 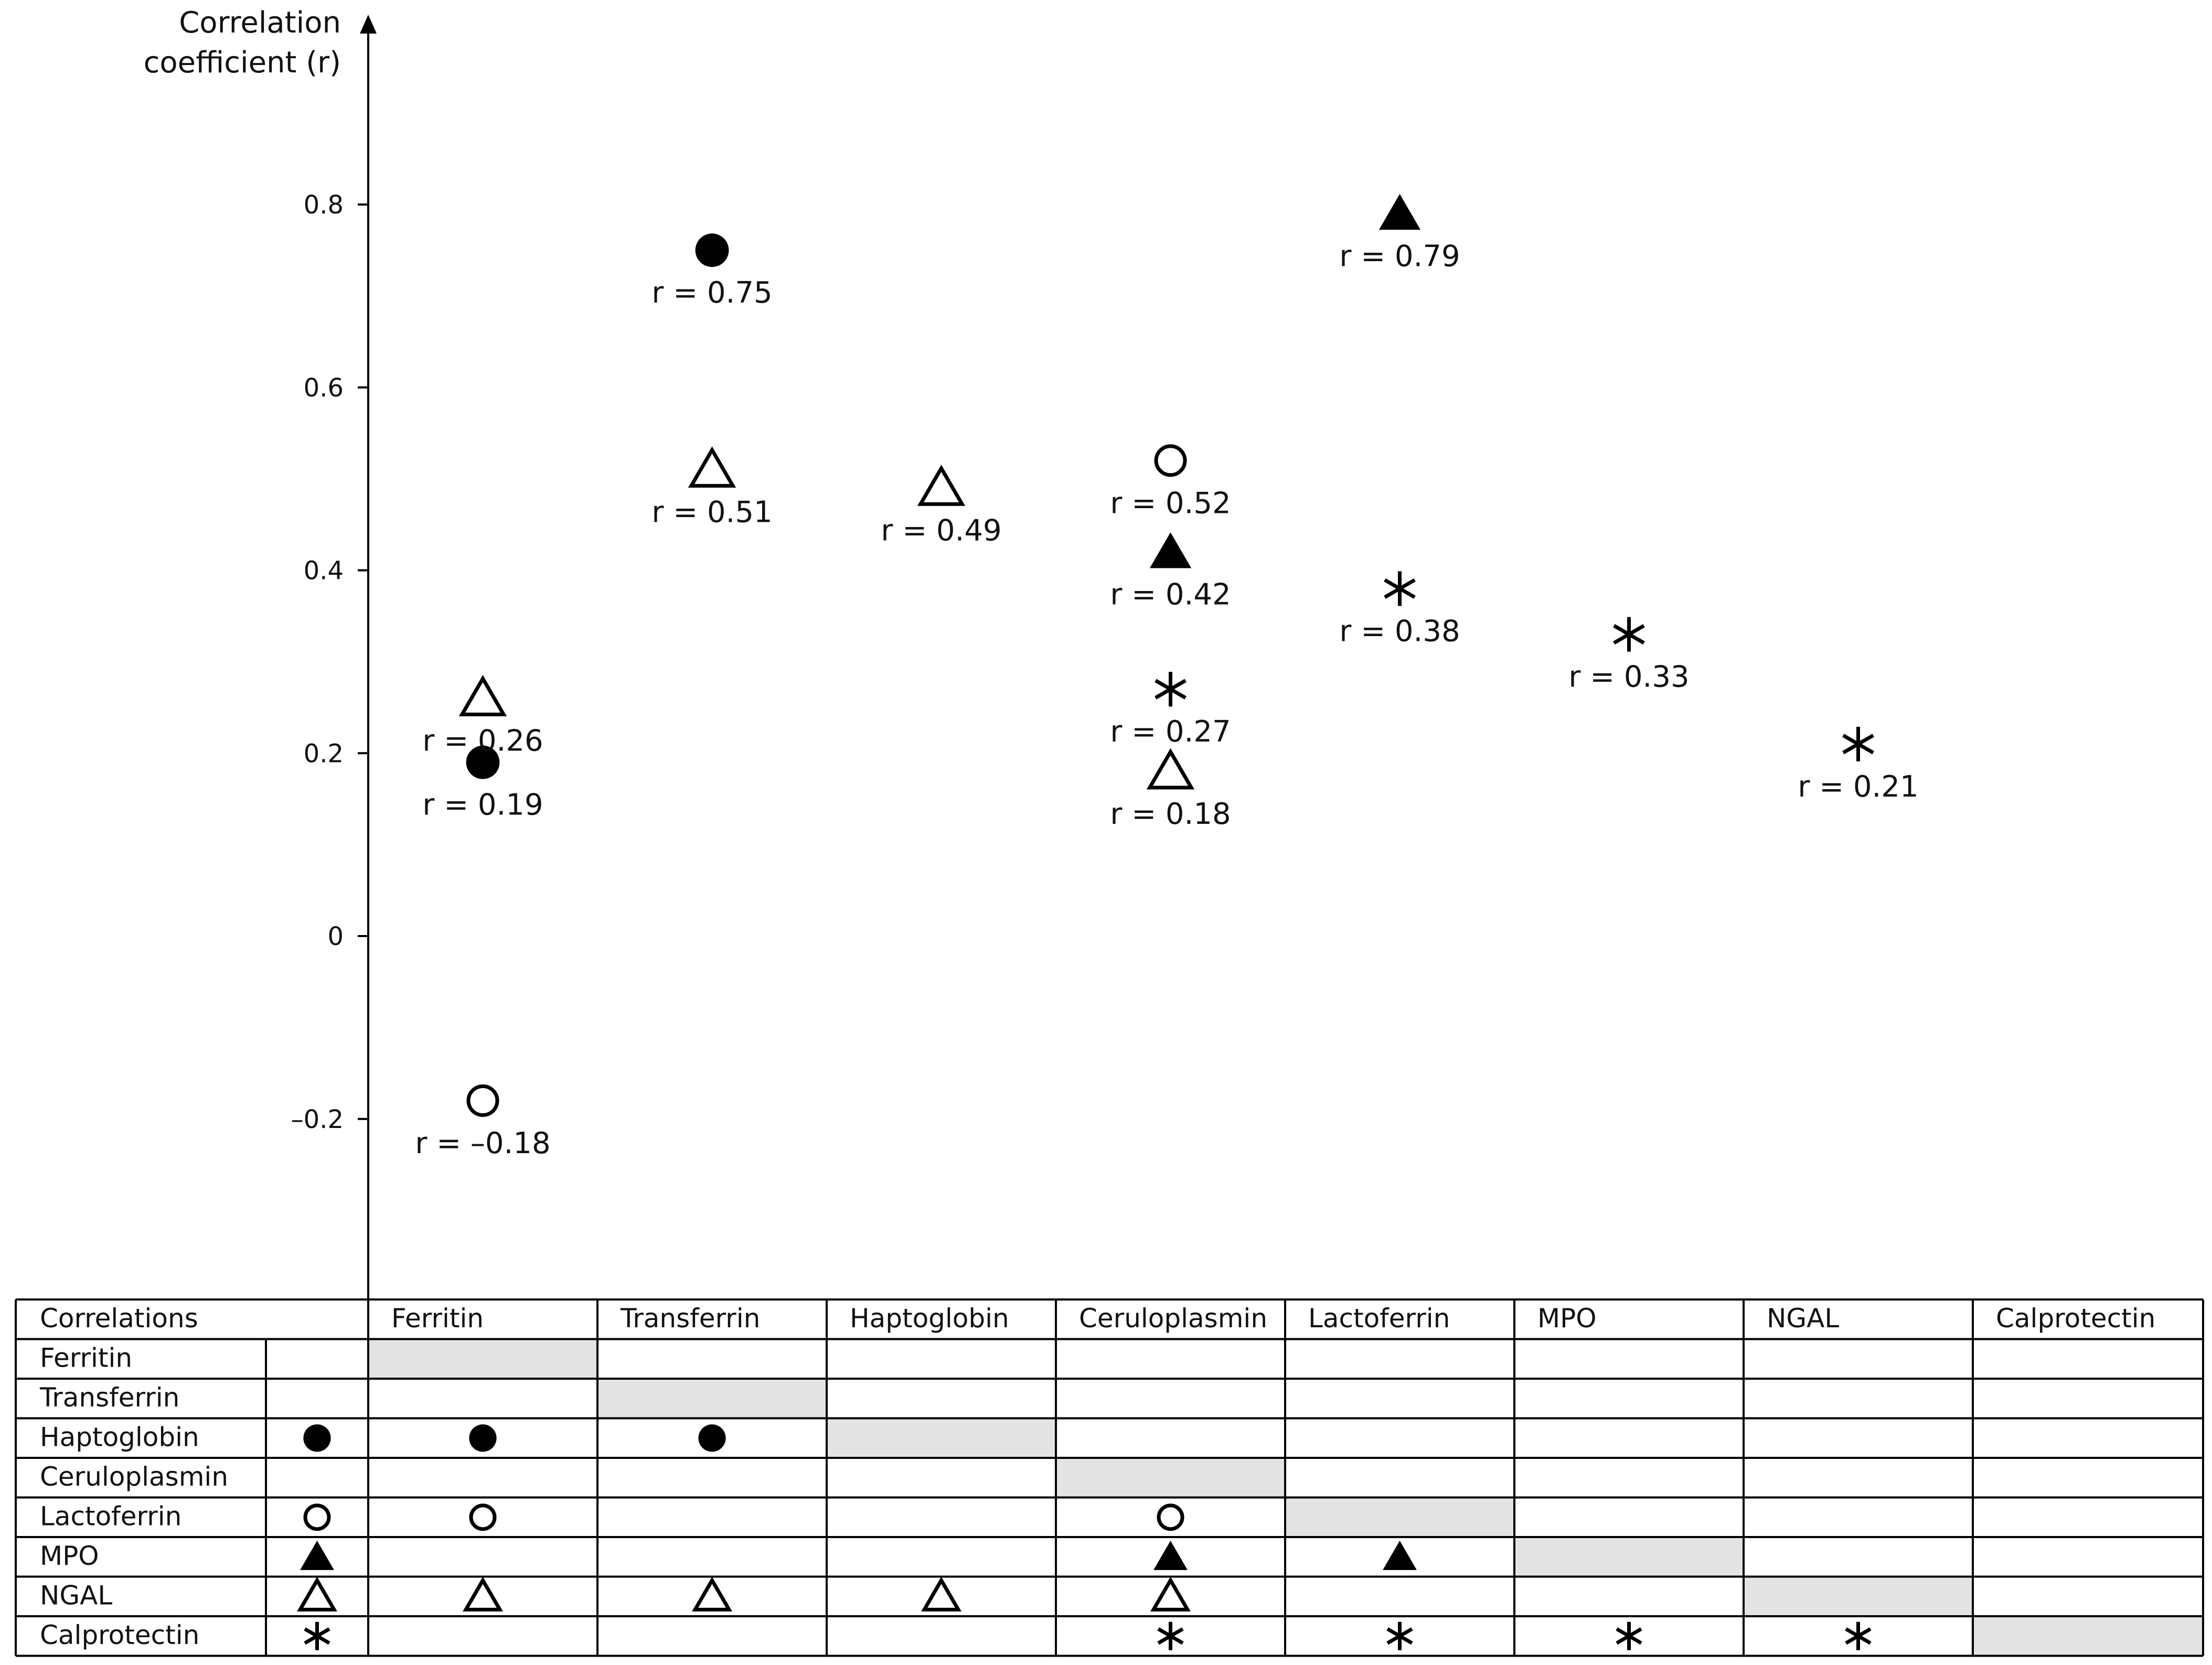 I want to click on data-point-ngal-ceruloplasmin, so click(x=1170, y=769).